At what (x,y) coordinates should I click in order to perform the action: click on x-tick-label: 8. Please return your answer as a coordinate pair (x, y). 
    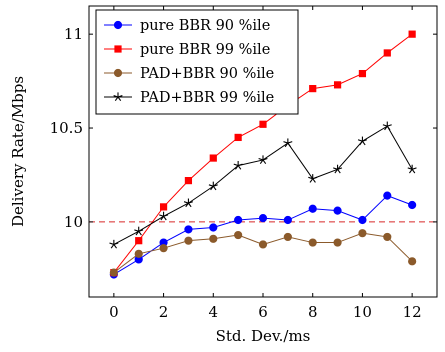
    Looking at the image, I should click on (313, 312).